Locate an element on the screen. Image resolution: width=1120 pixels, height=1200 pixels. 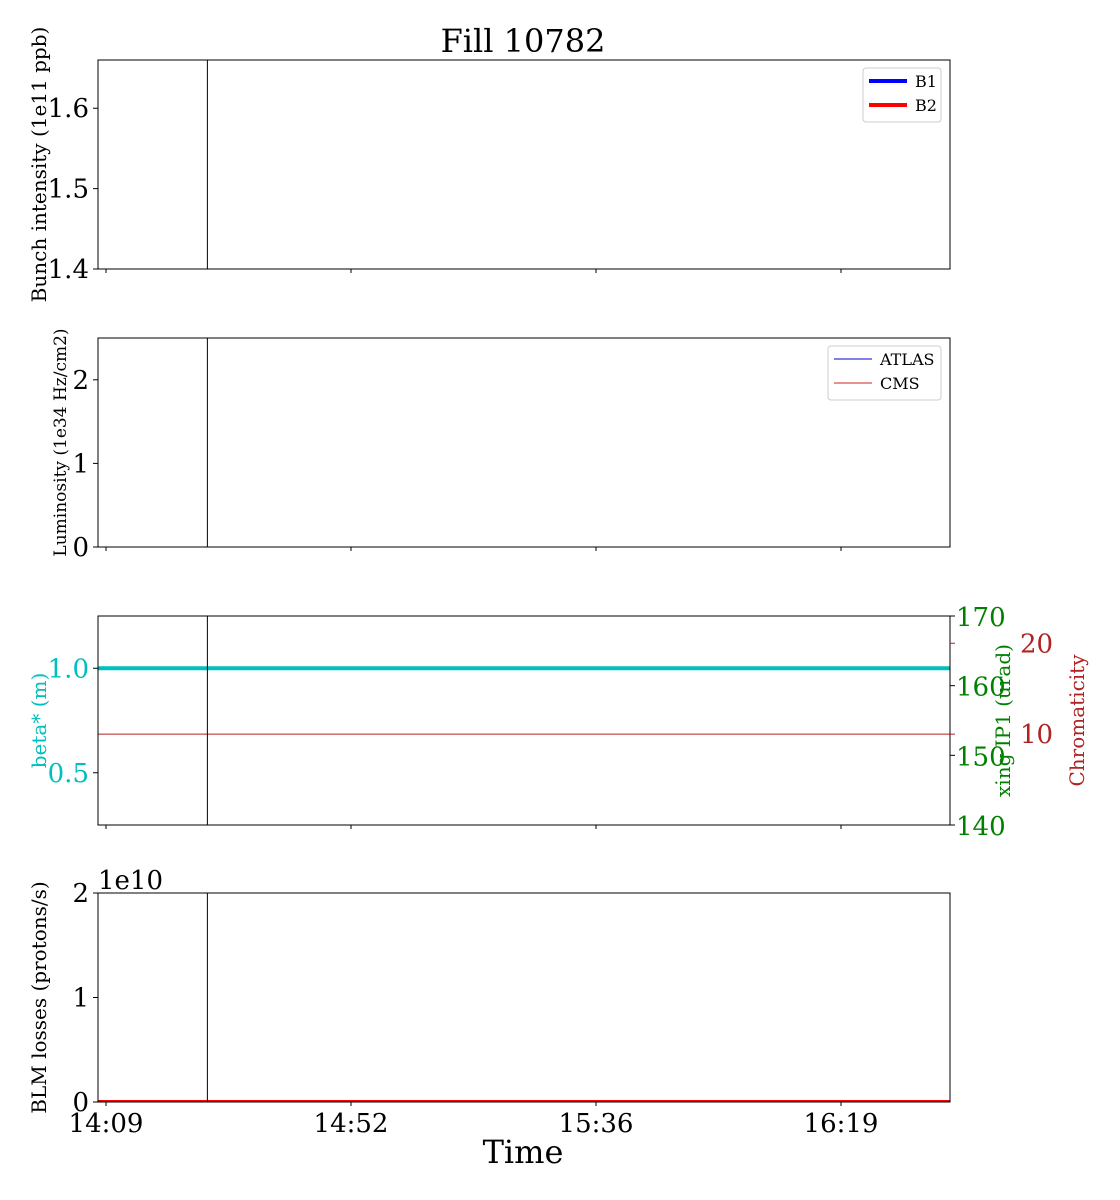
legend: ATLAS CMS is located at coordinates (884, 373).